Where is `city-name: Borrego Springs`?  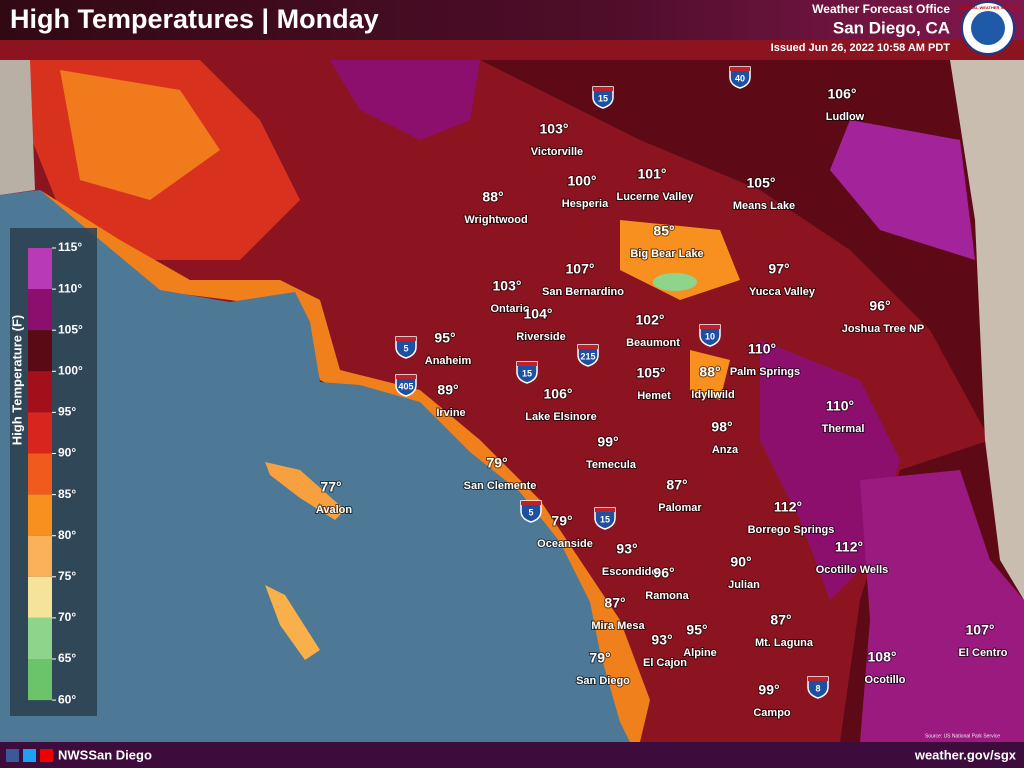
city-name: Borrego Springs is located at coordinates (791, 530).